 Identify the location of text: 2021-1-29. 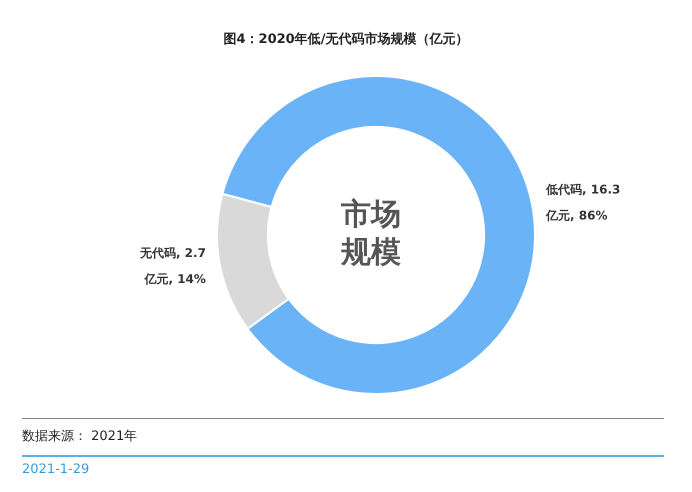
(343, 466).